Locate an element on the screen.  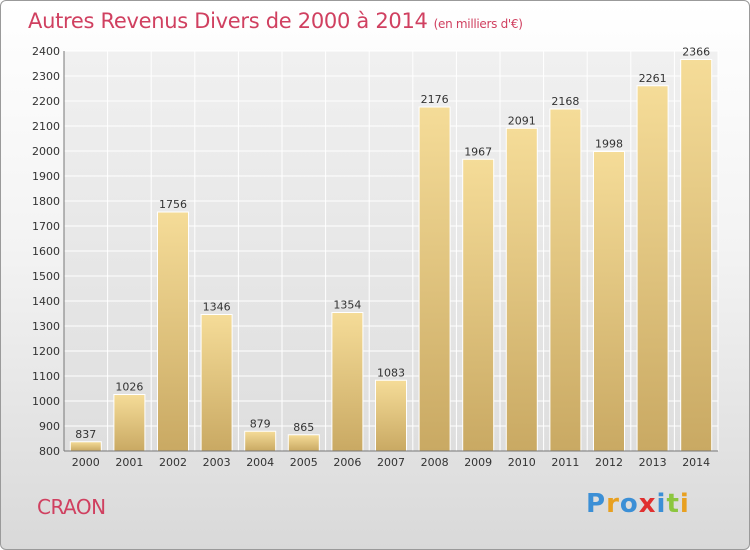
proxiti-logo: Proxiti is located at coordinates (638, 504).